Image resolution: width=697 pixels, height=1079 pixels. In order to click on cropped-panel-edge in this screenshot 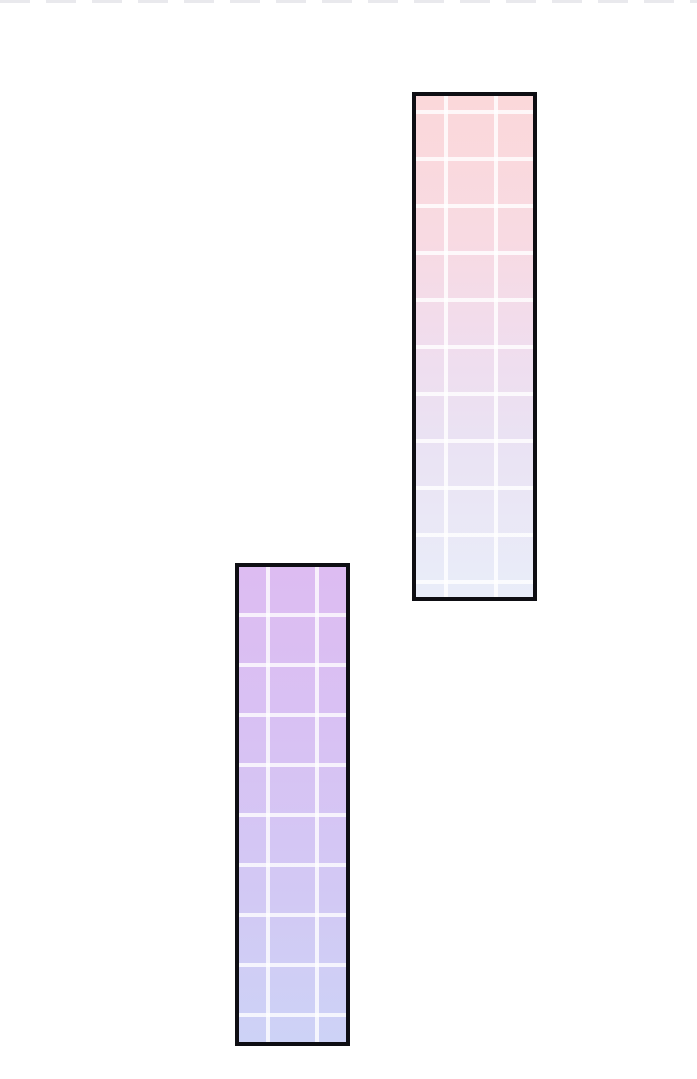, I will do `click(348, 1)`.